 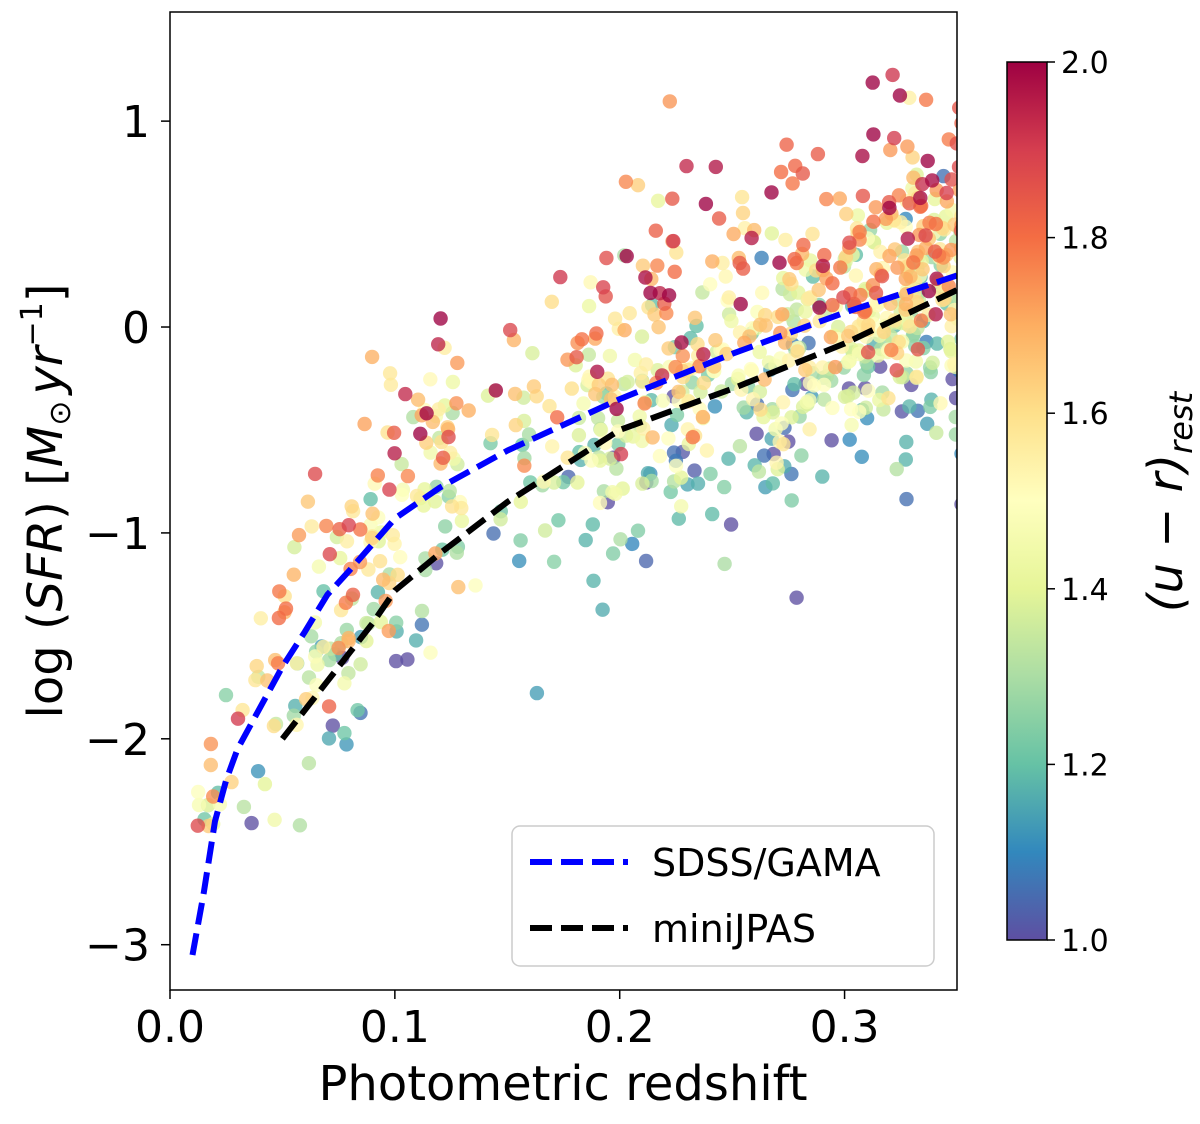 I want to click on y-label-mid: ) [, so click(x=46, y=493).